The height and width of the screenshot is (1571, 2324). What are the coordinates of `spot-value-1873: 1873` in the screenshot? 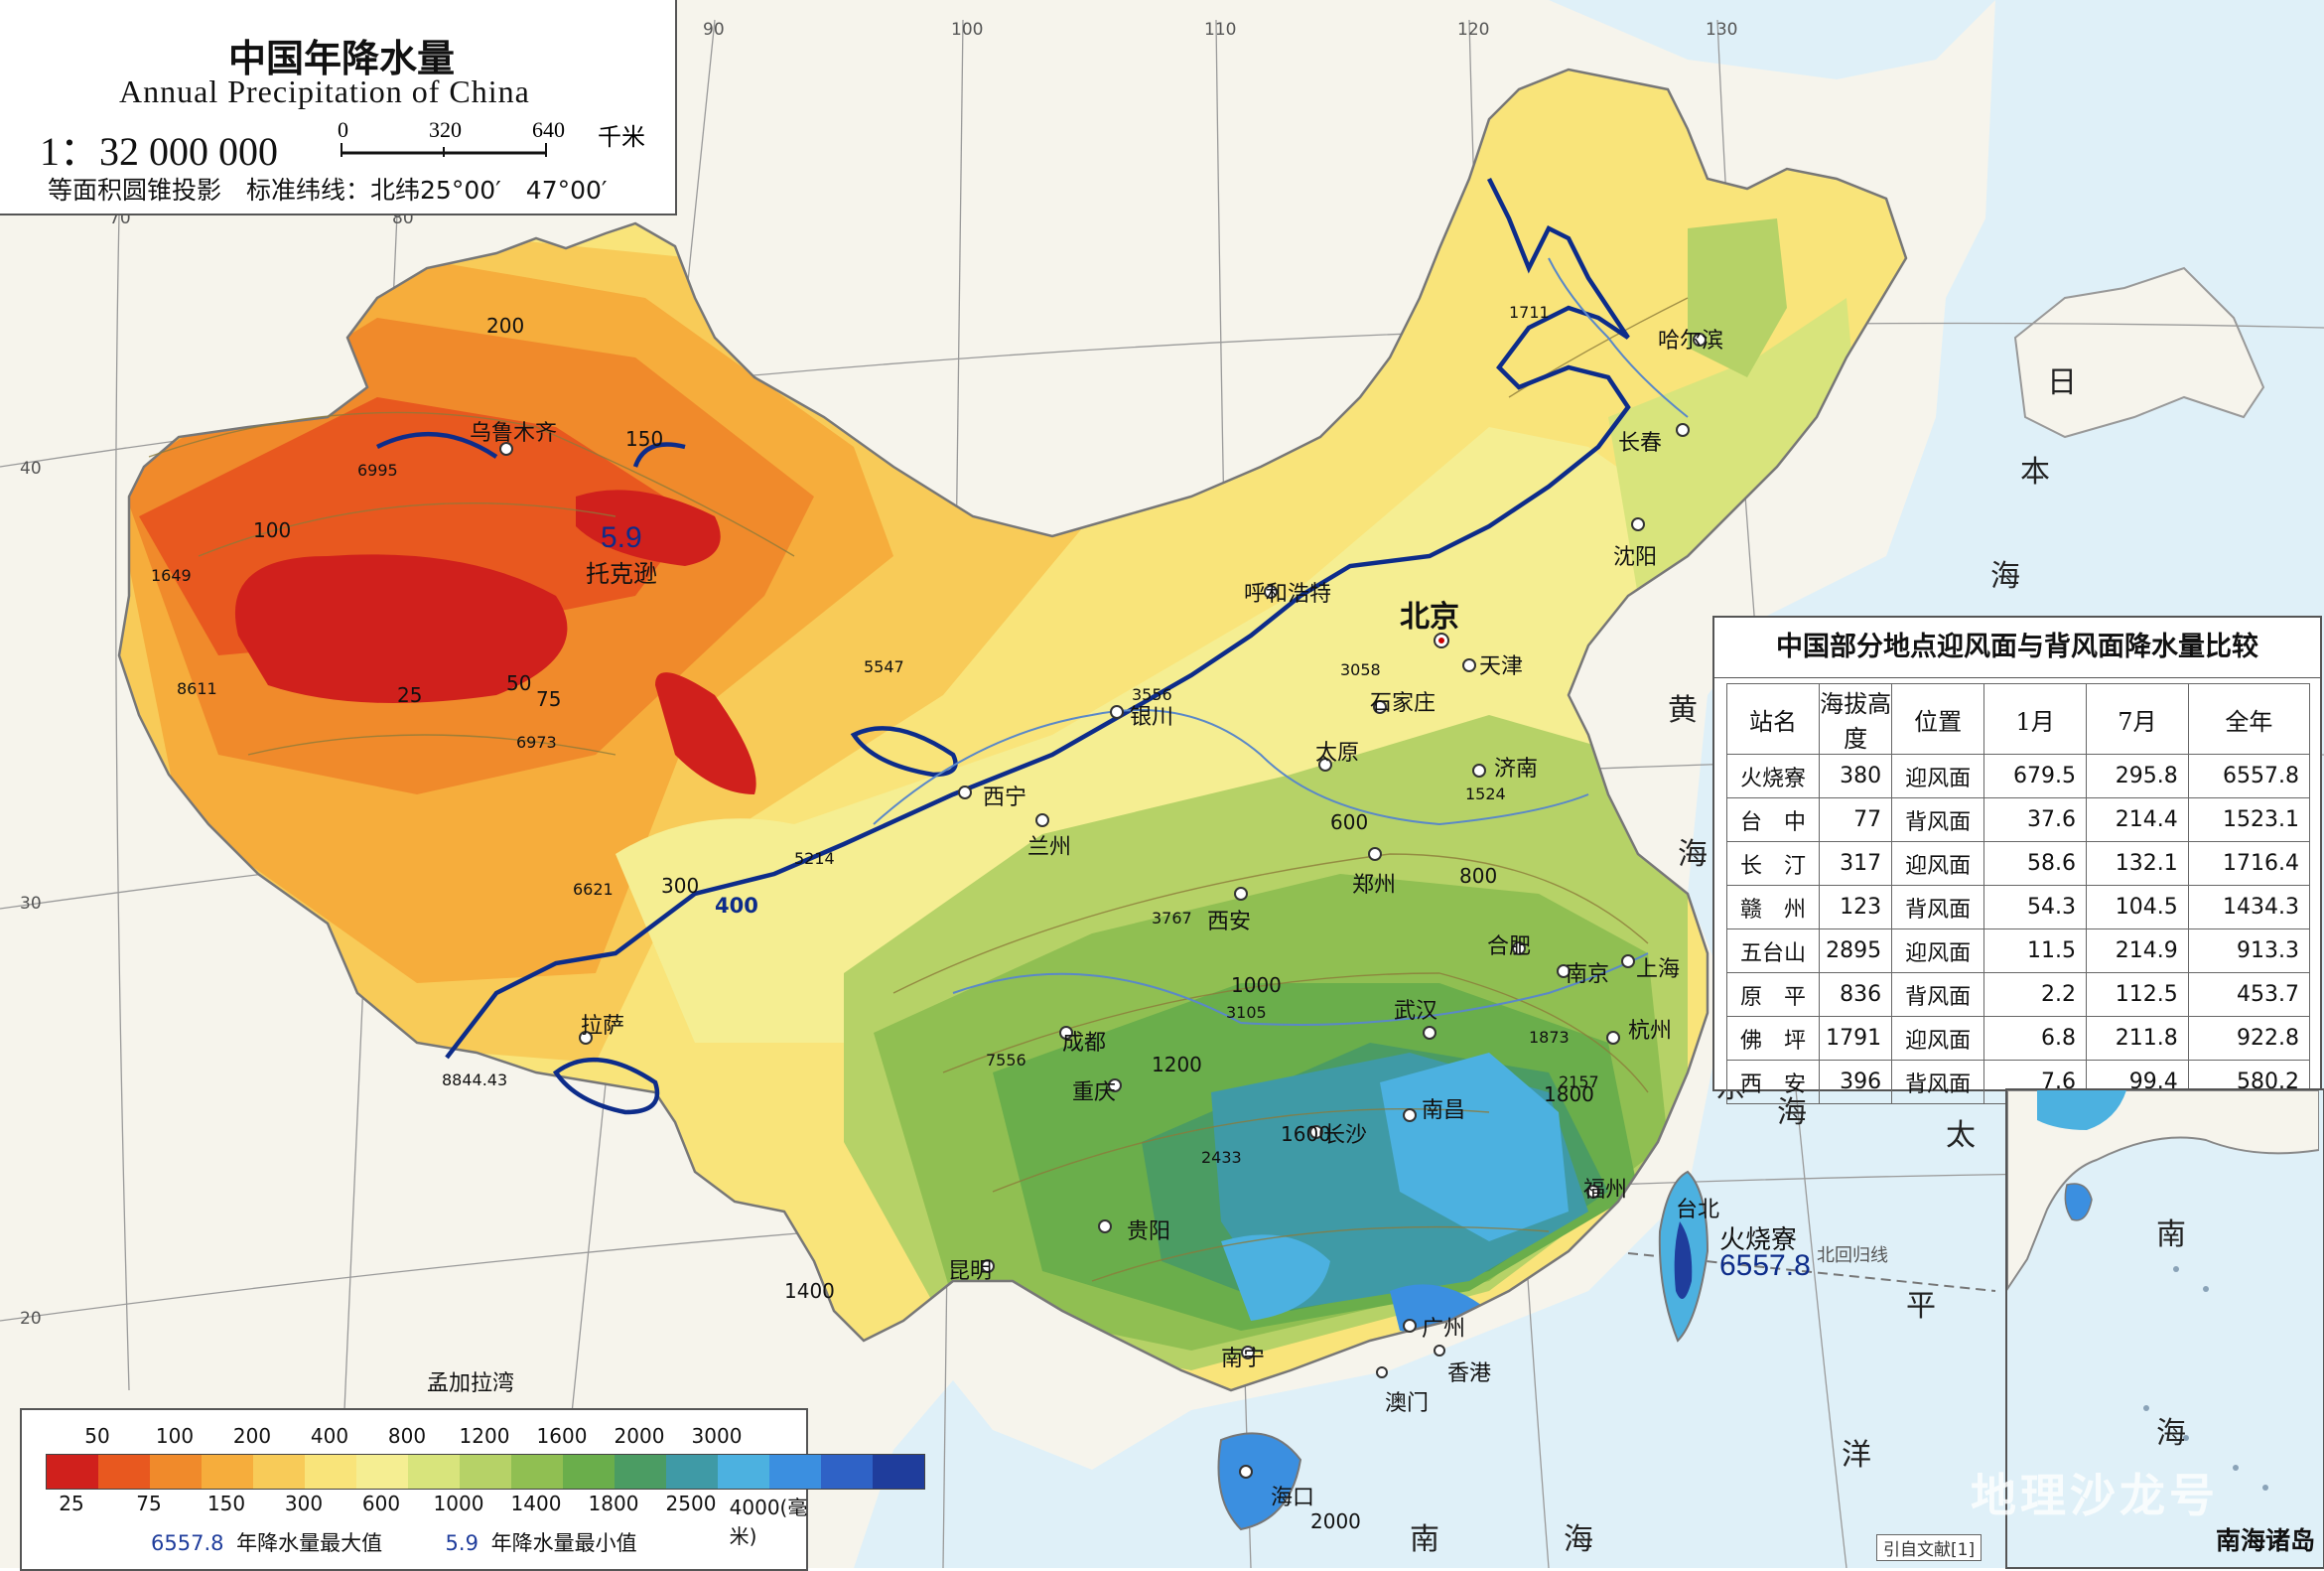 It's located at (1550, 1037).